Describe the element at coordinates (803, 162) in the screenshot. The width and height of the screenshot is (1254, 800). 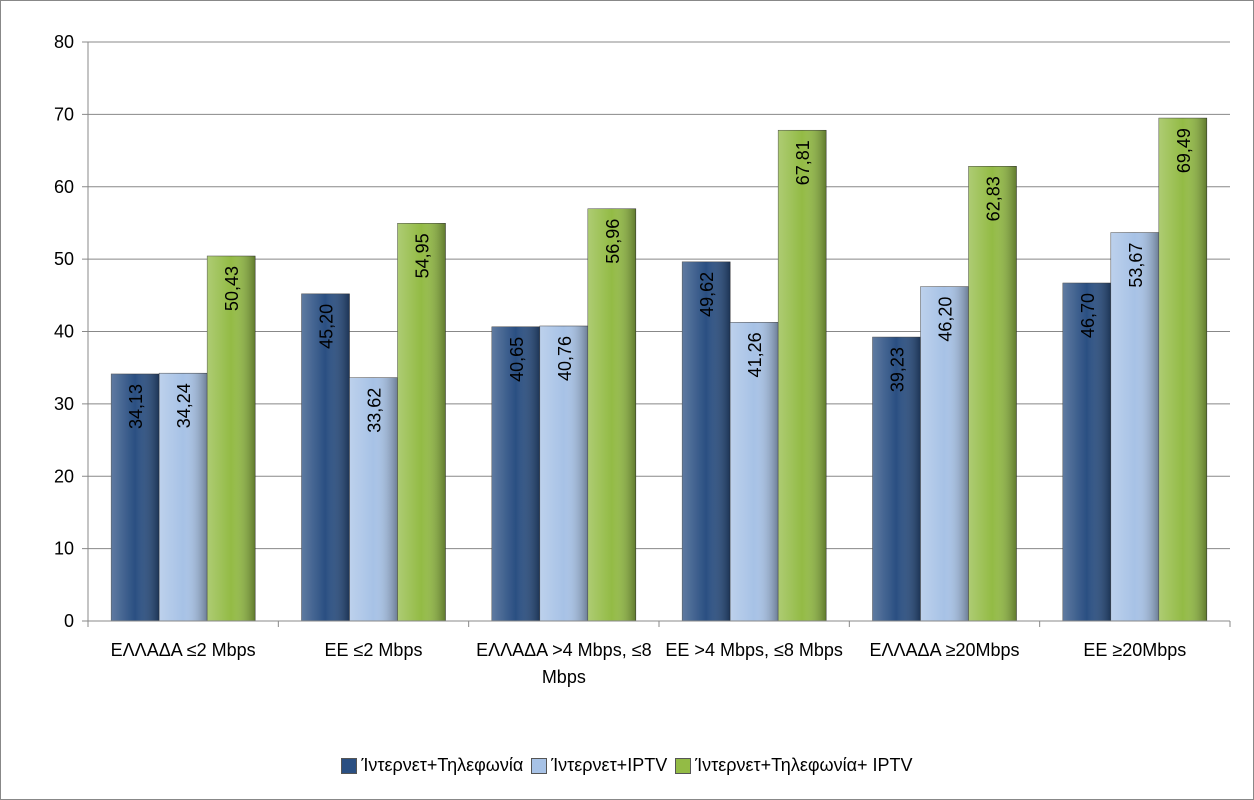
I see `value-label: 67,81` at that location.